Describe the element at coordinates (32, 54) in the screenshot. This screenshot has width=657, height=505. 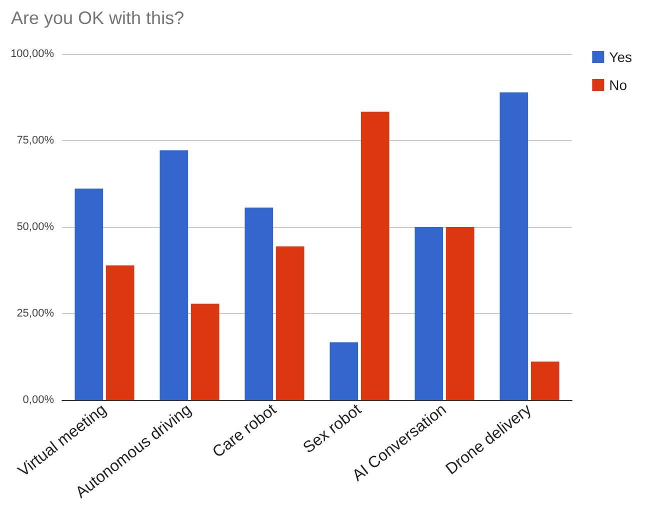
I see `y-tick-label: 100,00%` at that location.